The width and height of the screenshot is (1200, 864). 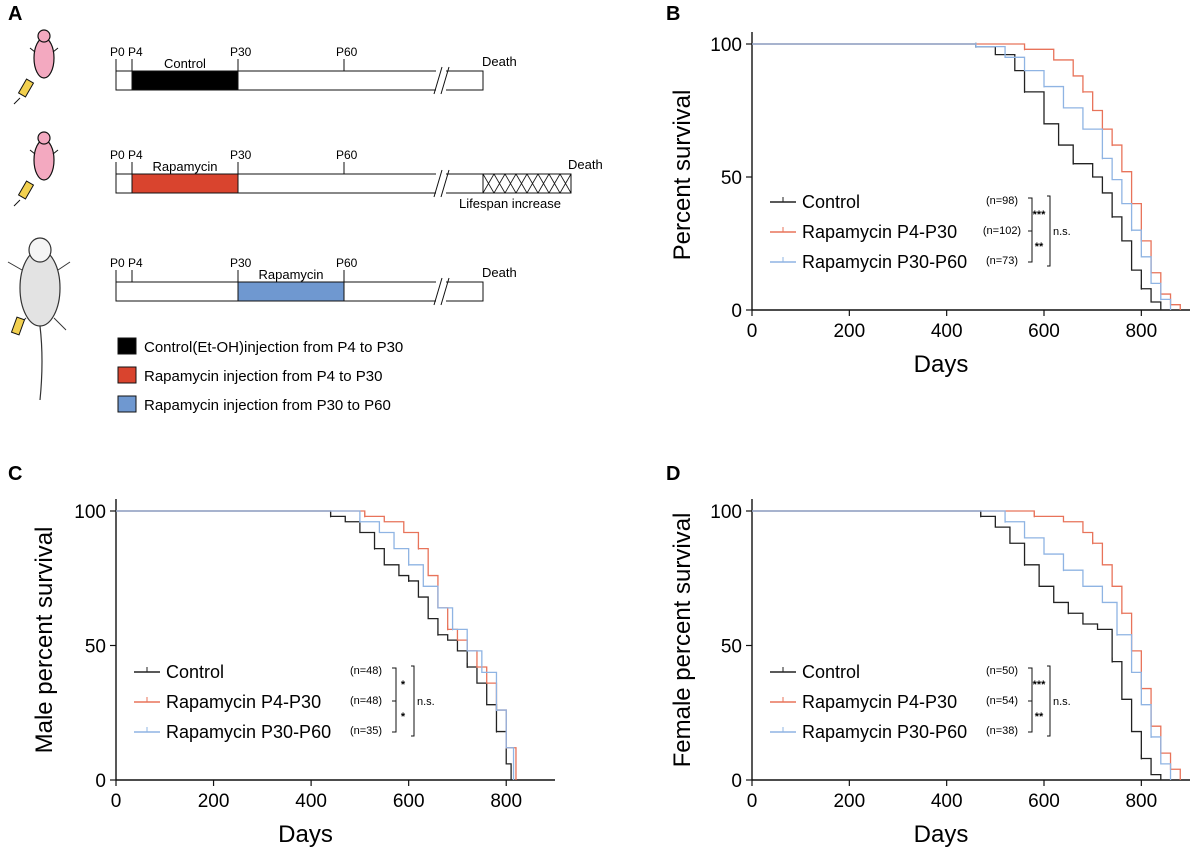 I want to click on legend-n-count: (n=50), so click(x=1002, y=671).